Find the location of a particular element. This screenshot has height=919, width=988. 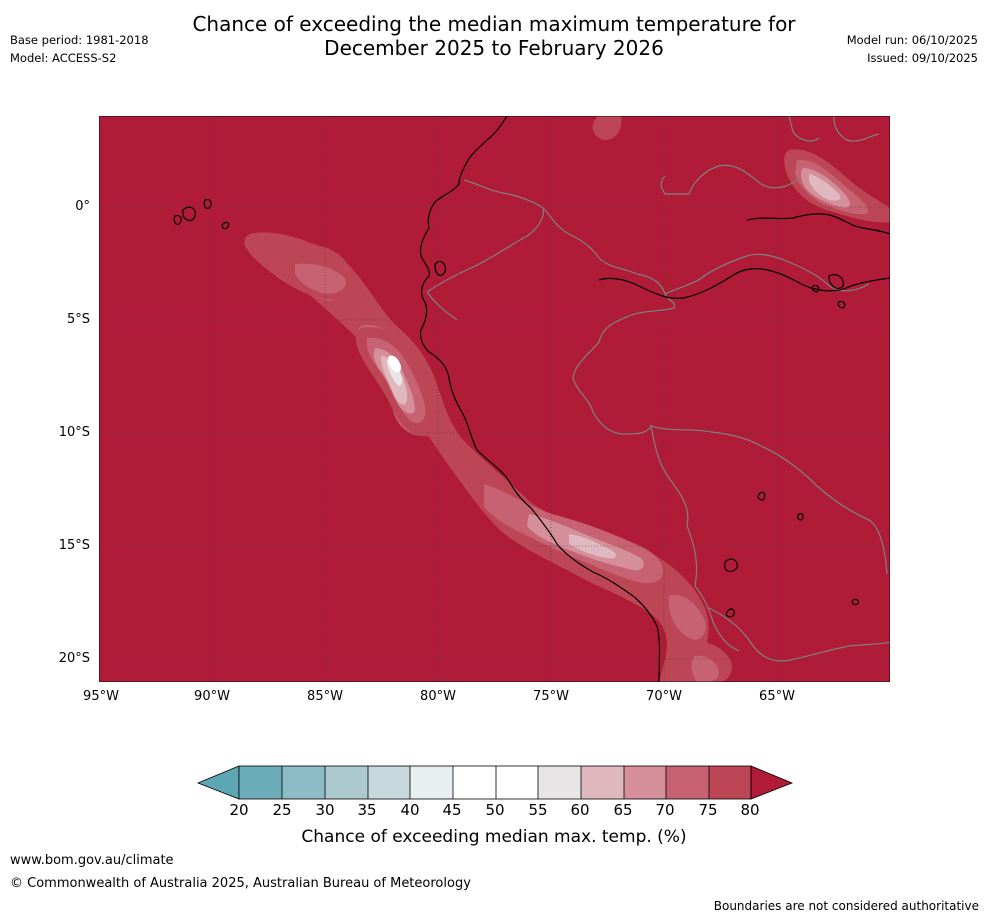

colorbar-frame is located at coordinates (495, 782).